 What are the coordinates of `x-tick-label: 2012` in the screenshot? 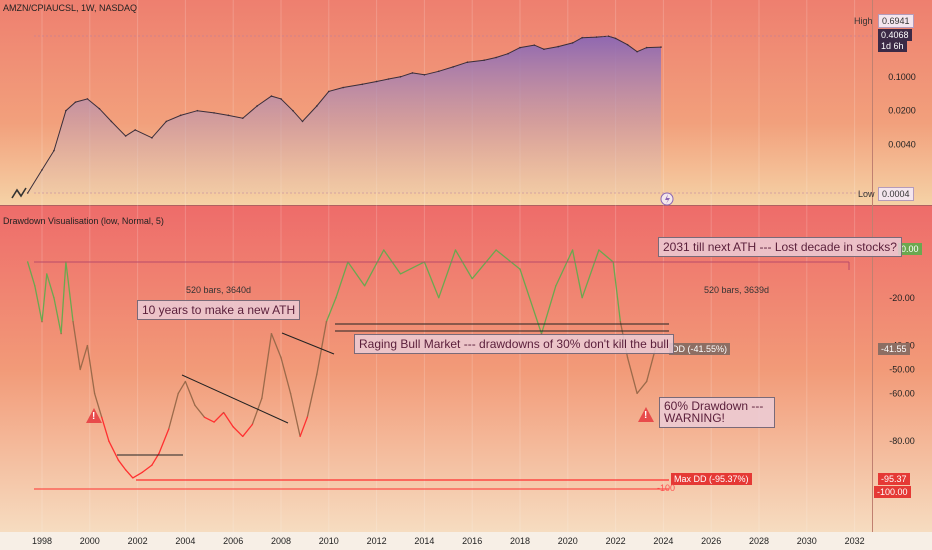 It's located at (377, 541).